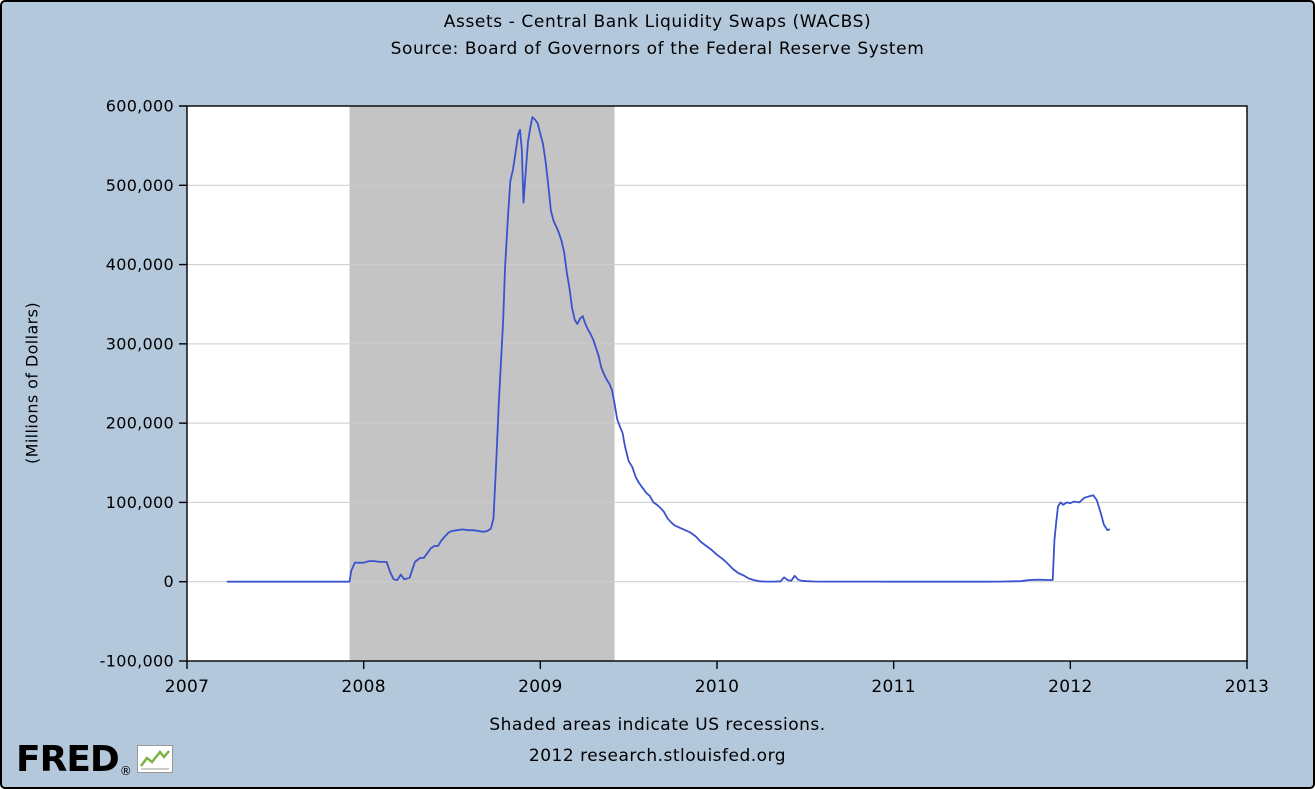 Image resolution: width=1315 pixels, height=789 pixels. I want to click on fred-logo: FRED ®, so click(94, 759).